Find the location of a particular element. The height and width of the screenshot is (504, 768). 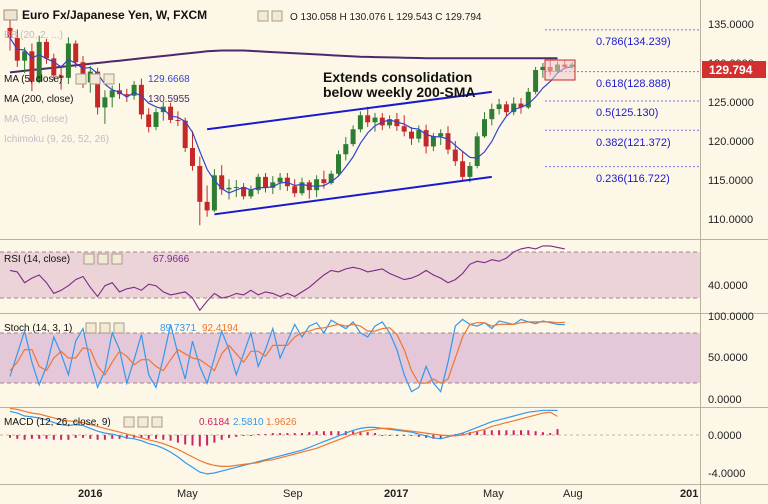

macd-panel is located at coordinates (350, 446).